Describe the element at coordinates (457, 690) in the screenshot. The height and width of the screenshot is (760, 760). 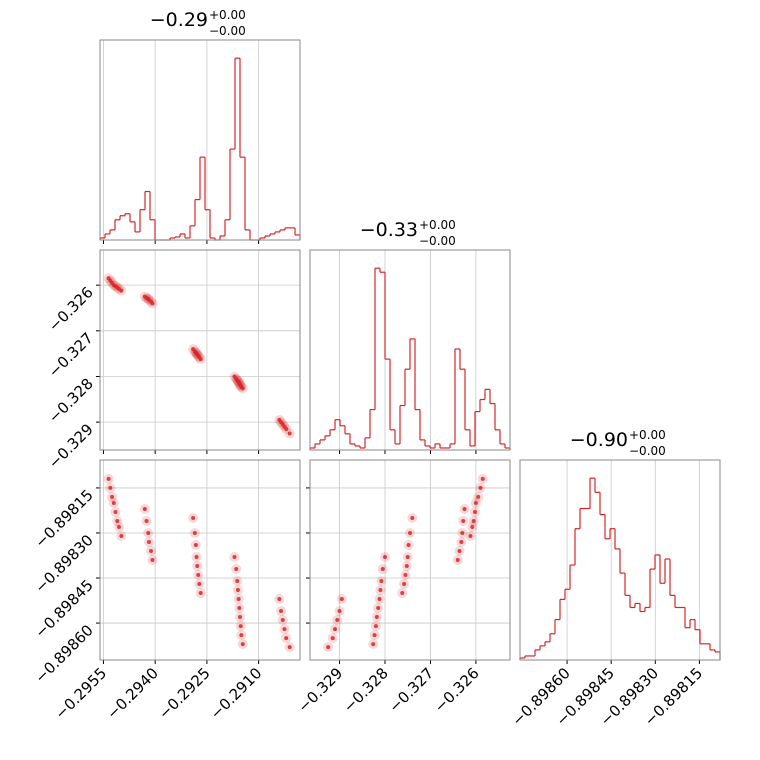
I see `x-tick-label: −0.326` at that location.